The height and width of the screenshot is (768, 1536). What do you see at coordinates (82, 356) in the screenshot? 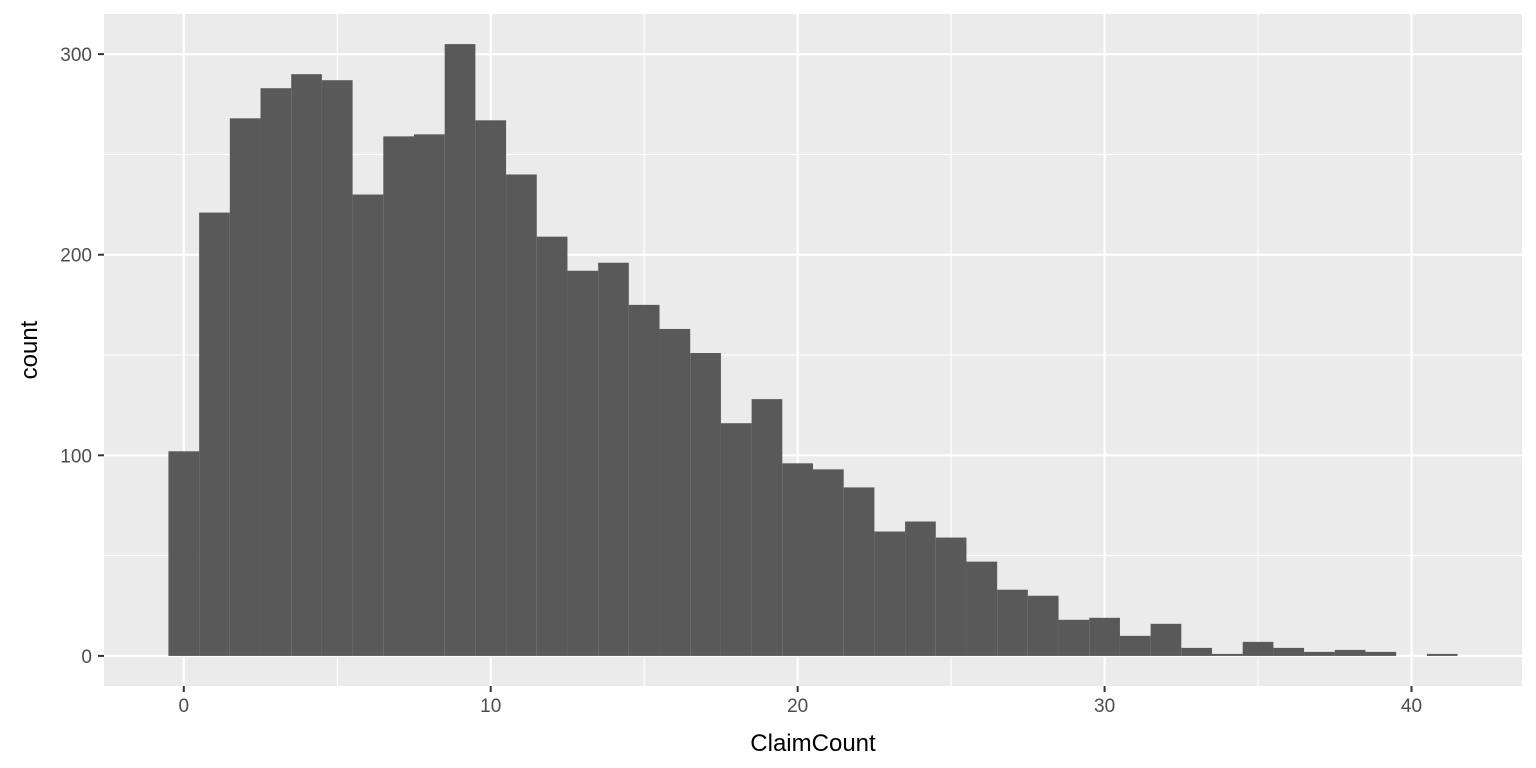
I see `y-axis: 0 100 200 300` at bounding box center [82, 356].